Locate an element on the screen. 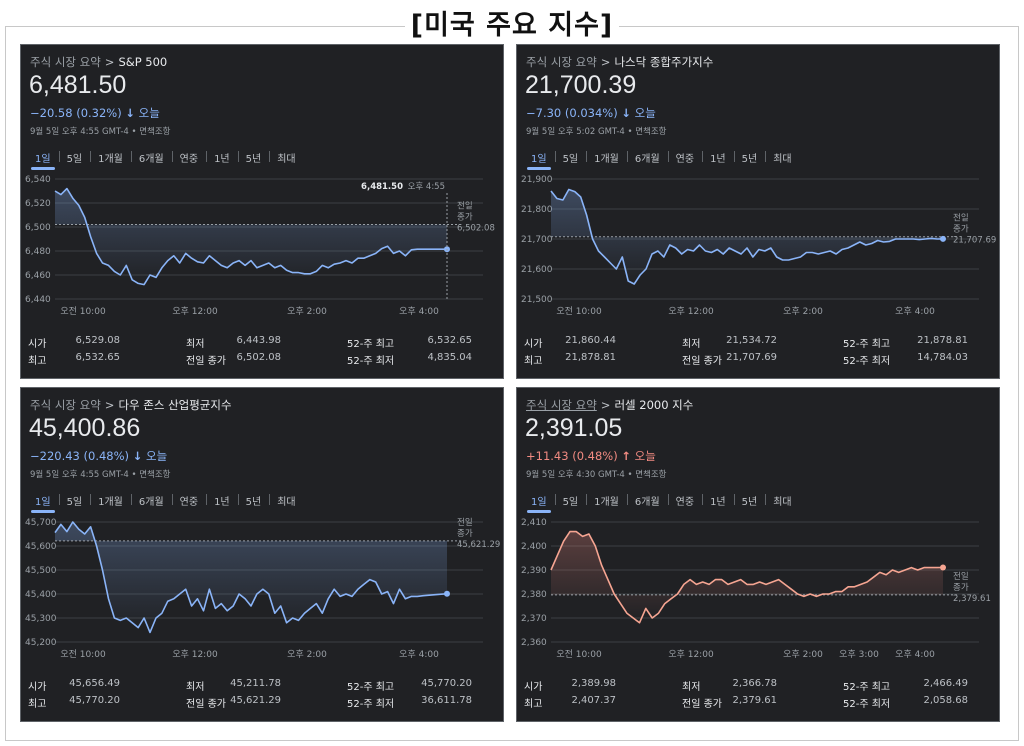  y-tick-label: 2,390 is located at coordinates (534, 571).